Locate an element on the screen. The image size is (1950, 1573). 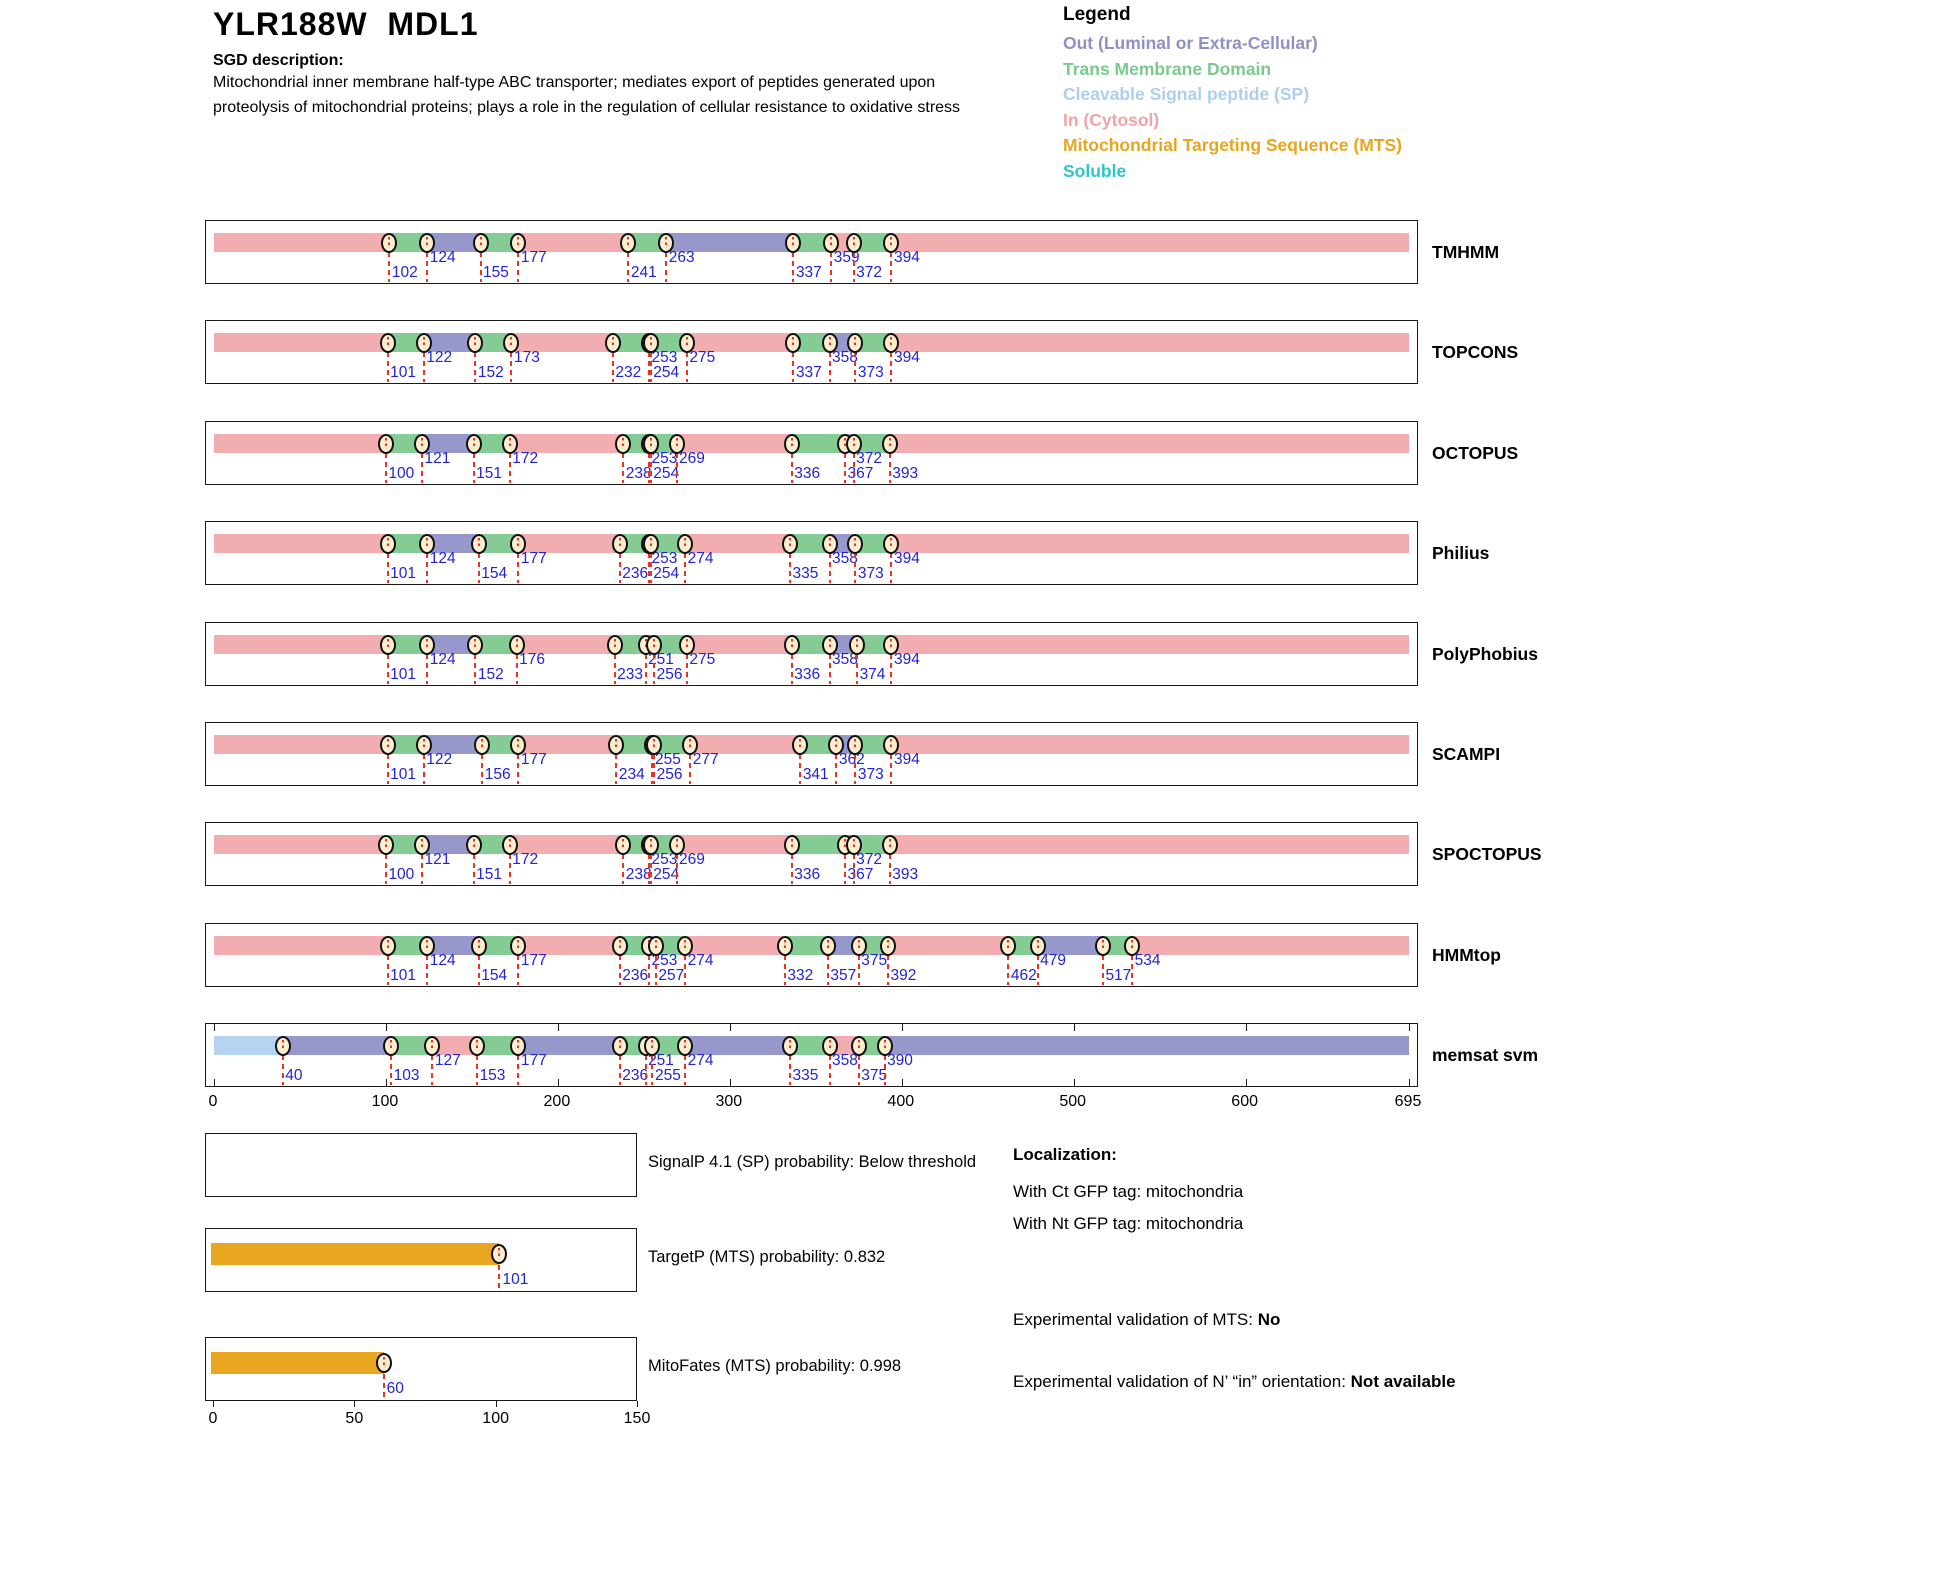
boundary-position-label: 127 is located at coordinates (447, 1060).